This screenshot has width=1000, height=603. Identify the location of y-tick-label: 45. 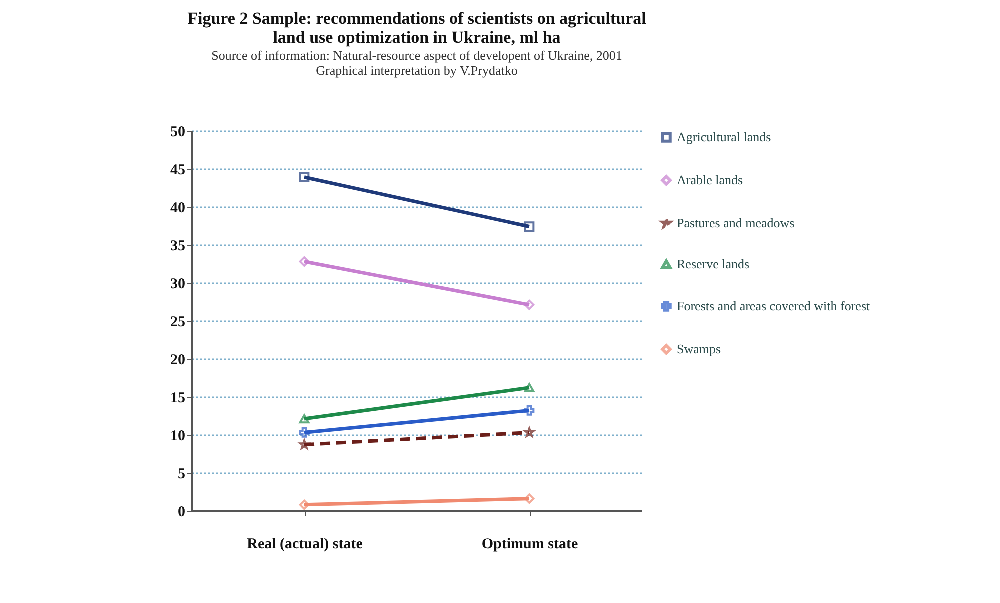
(178, 170).